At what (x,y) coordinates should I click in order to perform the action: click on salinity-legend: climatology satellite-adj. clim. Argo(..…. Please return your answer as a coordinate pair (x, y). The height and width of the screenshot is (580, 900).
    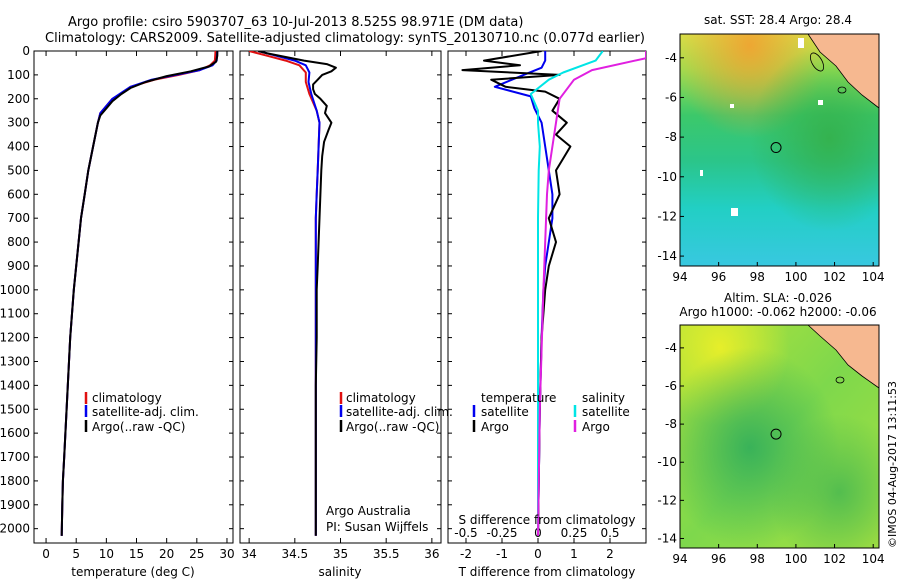
    Looking at the image, I should click on (396, 412).